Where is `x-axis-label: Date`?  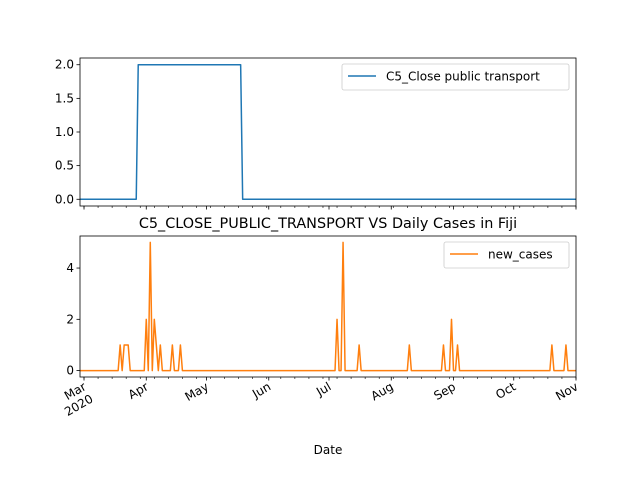
x-axis-label: Date is located at coordinates (328, 450).